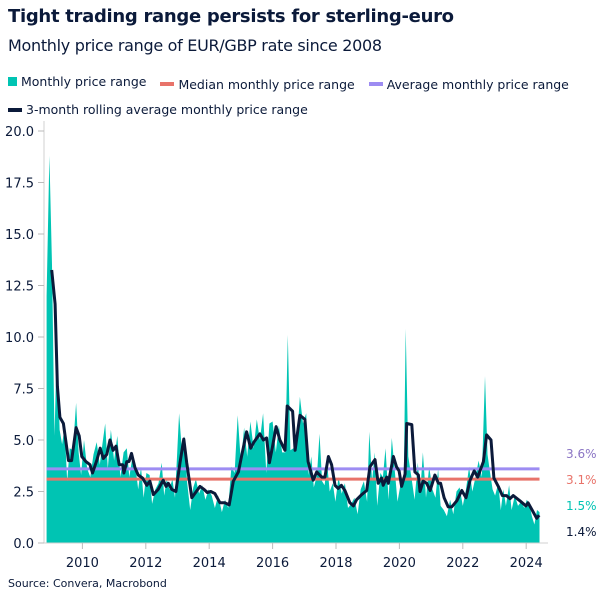  Describe the element at coordinates (19, 132) in the screenshot. I see `y-tick-label: 20.0` at that location.